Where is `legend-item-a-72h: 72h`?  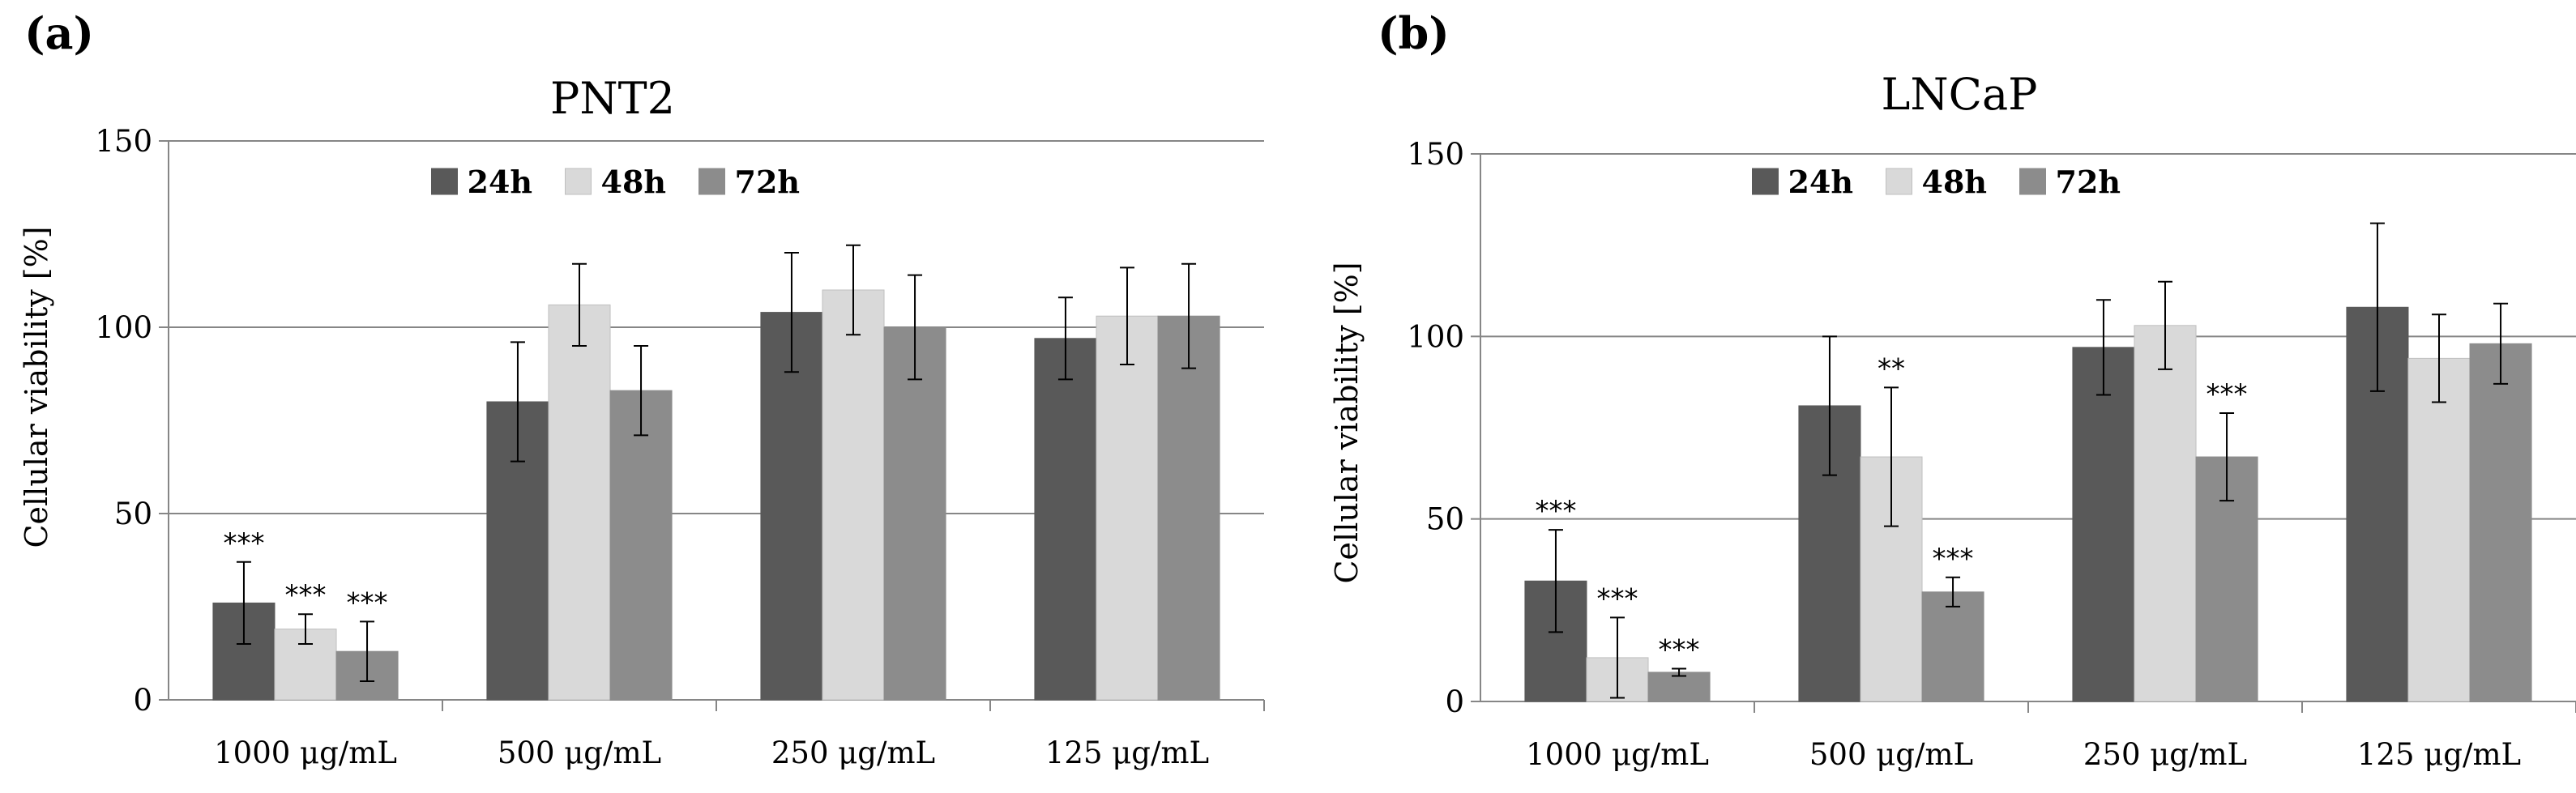
legend-item-a-72h: 72h is located at coordinates (749, 182).